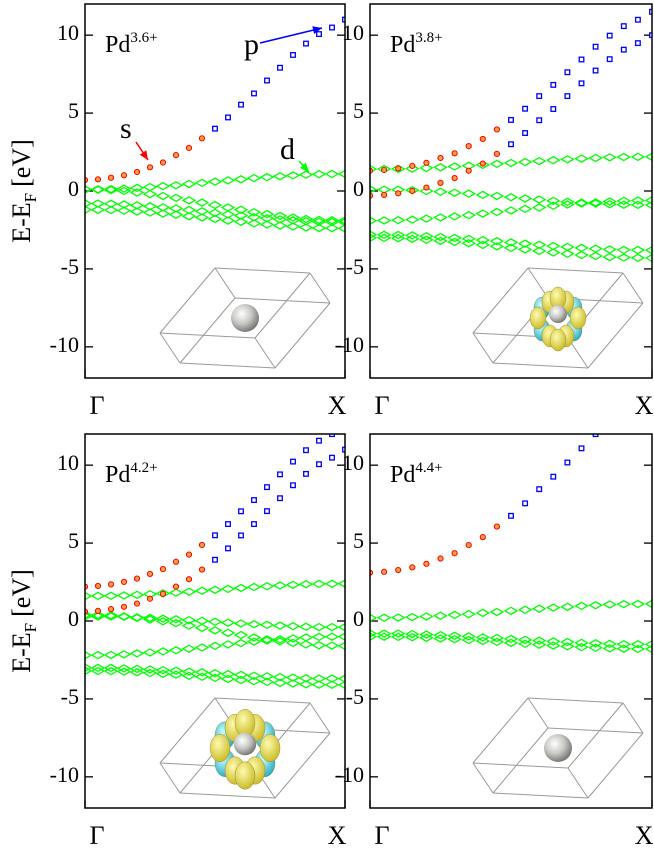 The height and width of the screenshot is (860, 654). I want to click on ion-charge: 4.2+, so click(143, 468).